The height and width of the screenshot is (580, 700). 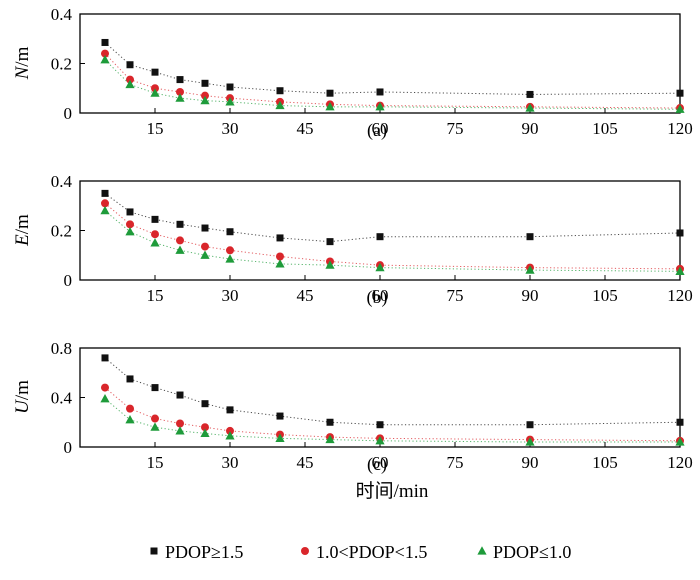 What do you see at coordinates (154, 551) in the screenshot?
I see `legend-marker` at bounding box center [154, 551].